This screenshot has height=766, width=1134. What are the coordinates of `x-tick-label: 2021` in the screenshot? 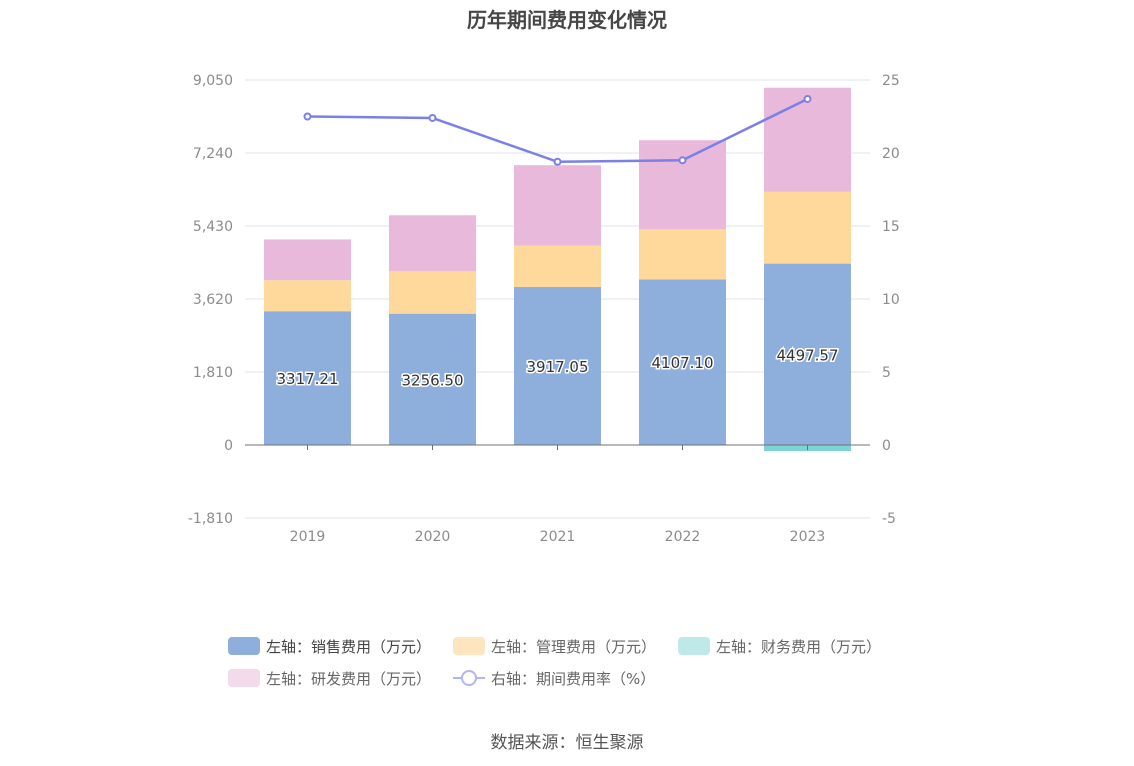 It's located at (558, 537).